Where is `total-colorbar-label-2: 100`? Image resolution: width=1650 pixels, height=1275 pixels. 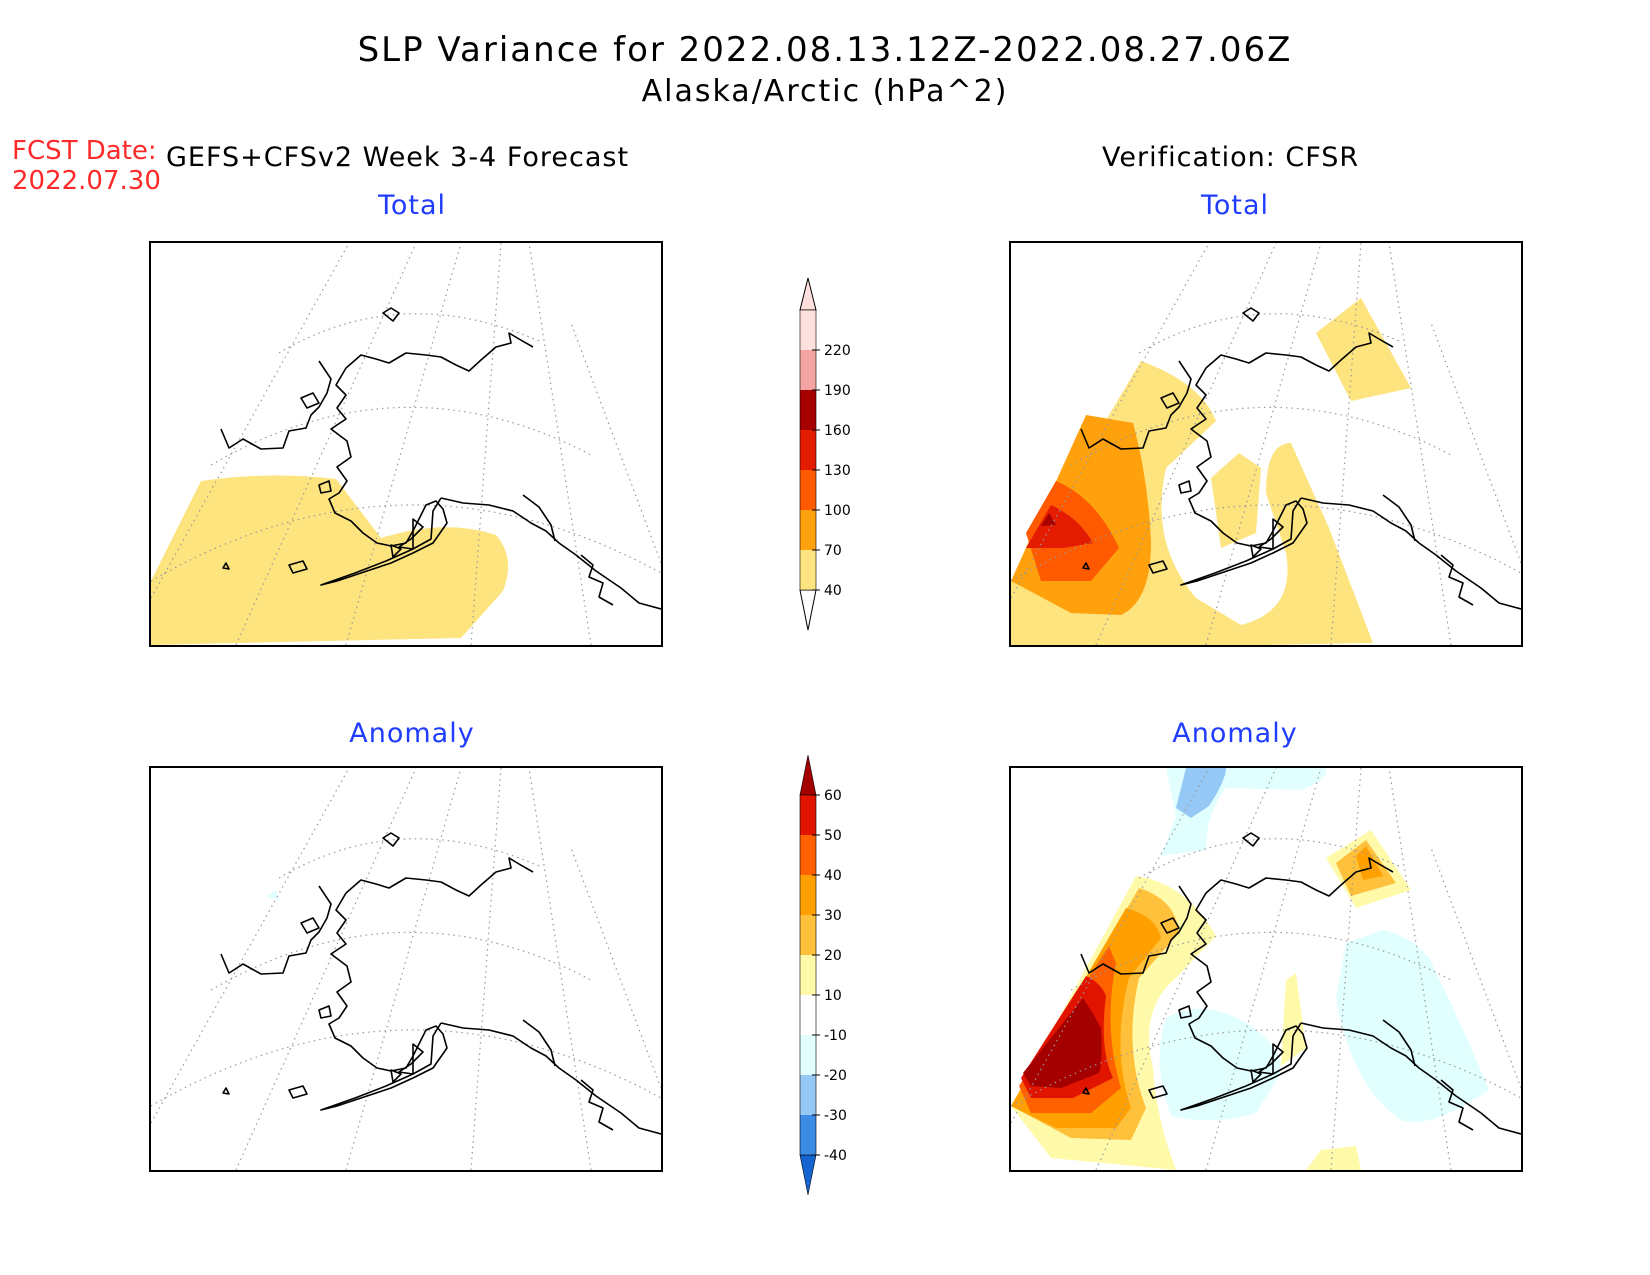
total-colorbar-label-2: 100 is located at coordinates (837, 511).